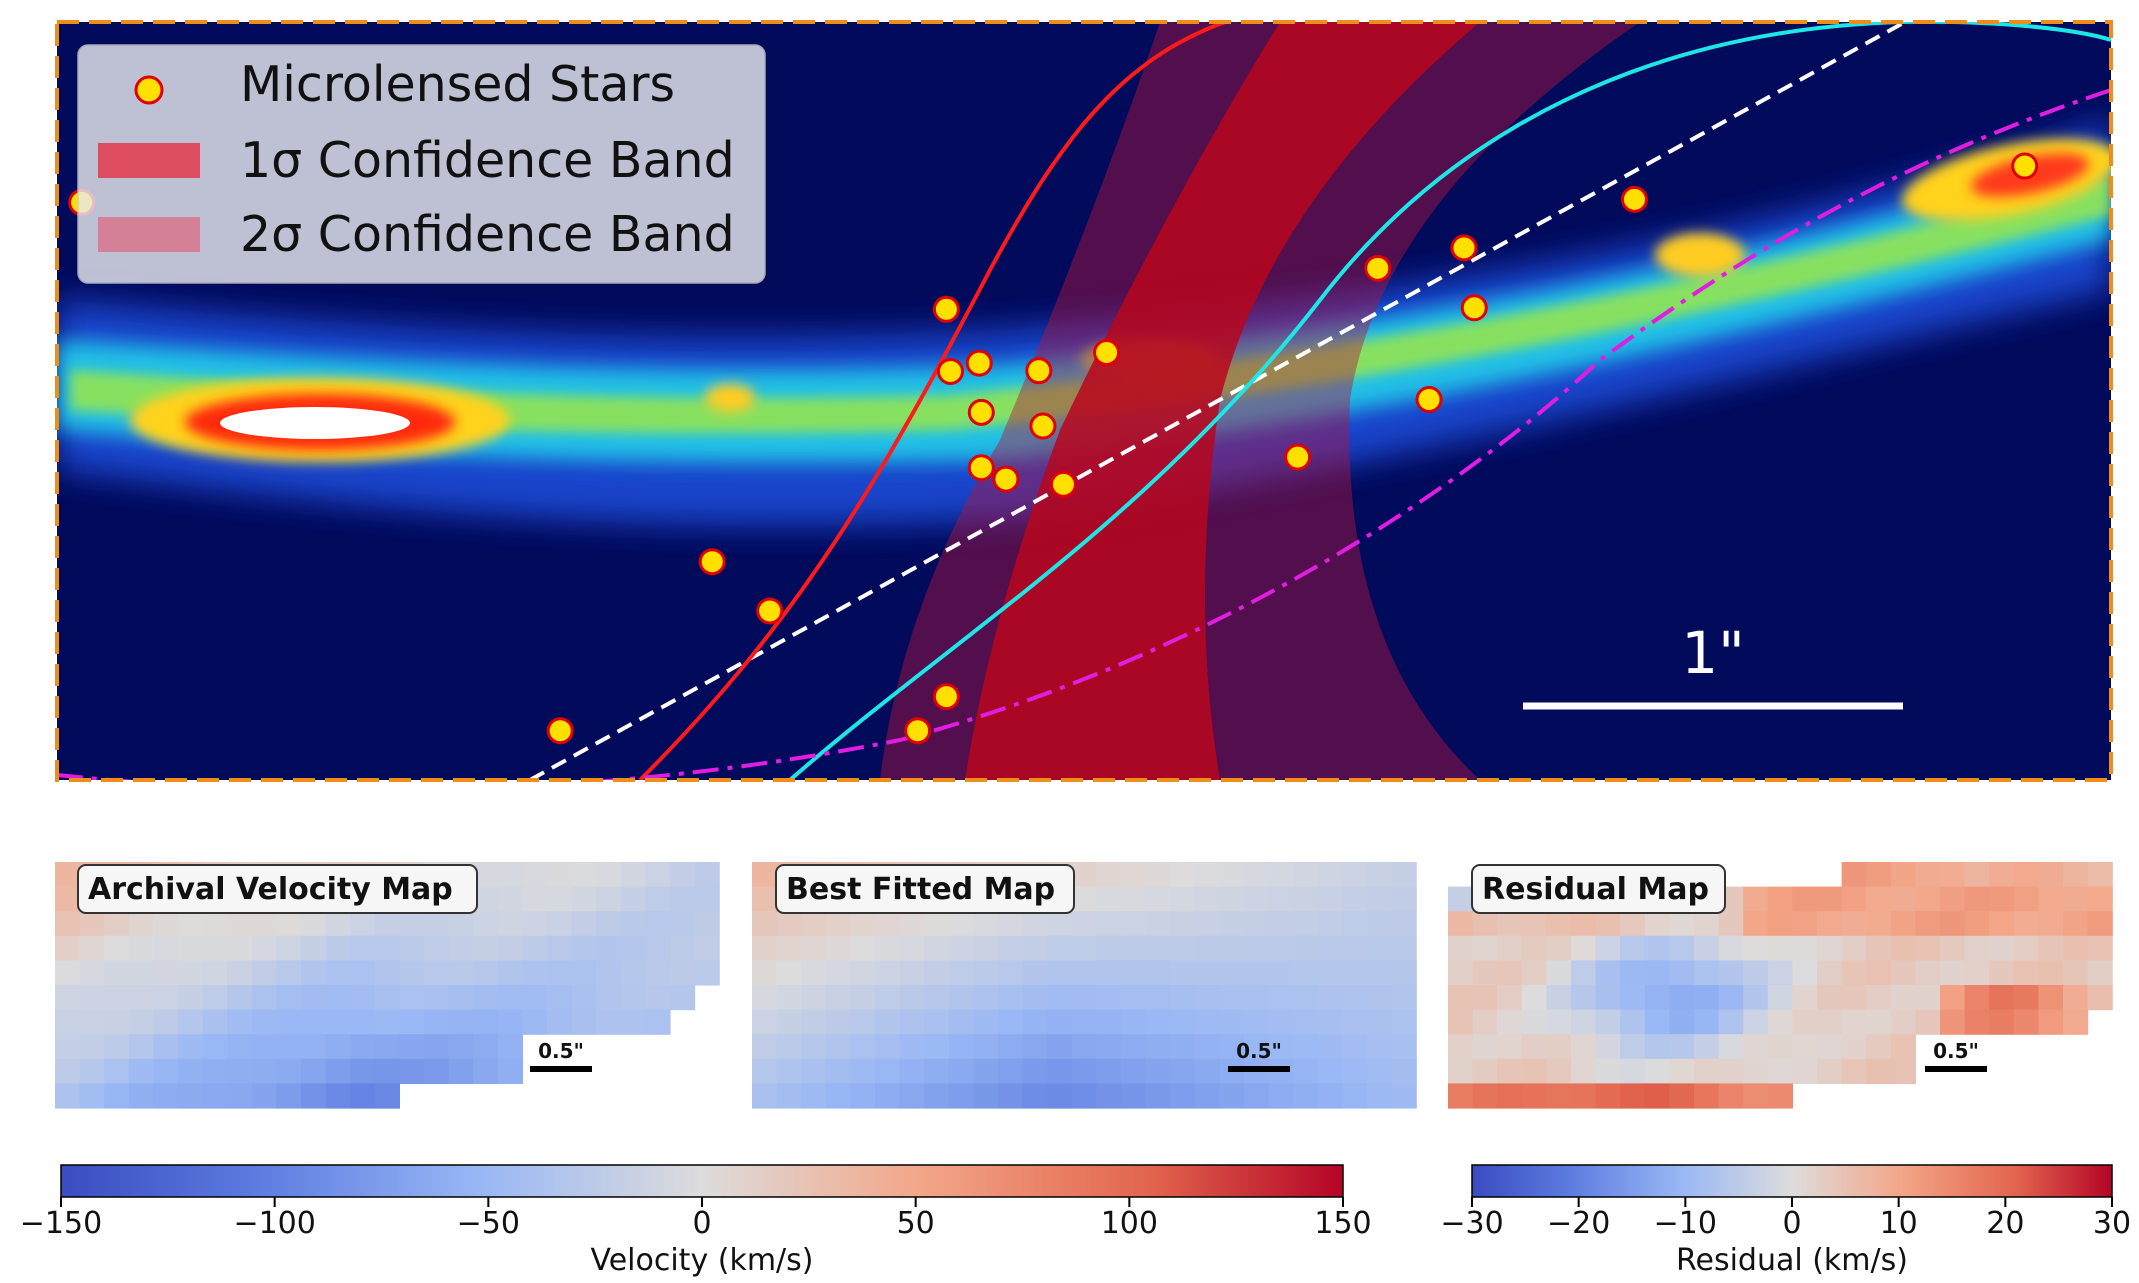  I want to click on residual-colorbar-ticks: −30 −20 −10 0 10 20 30, so click(1785, 1219).